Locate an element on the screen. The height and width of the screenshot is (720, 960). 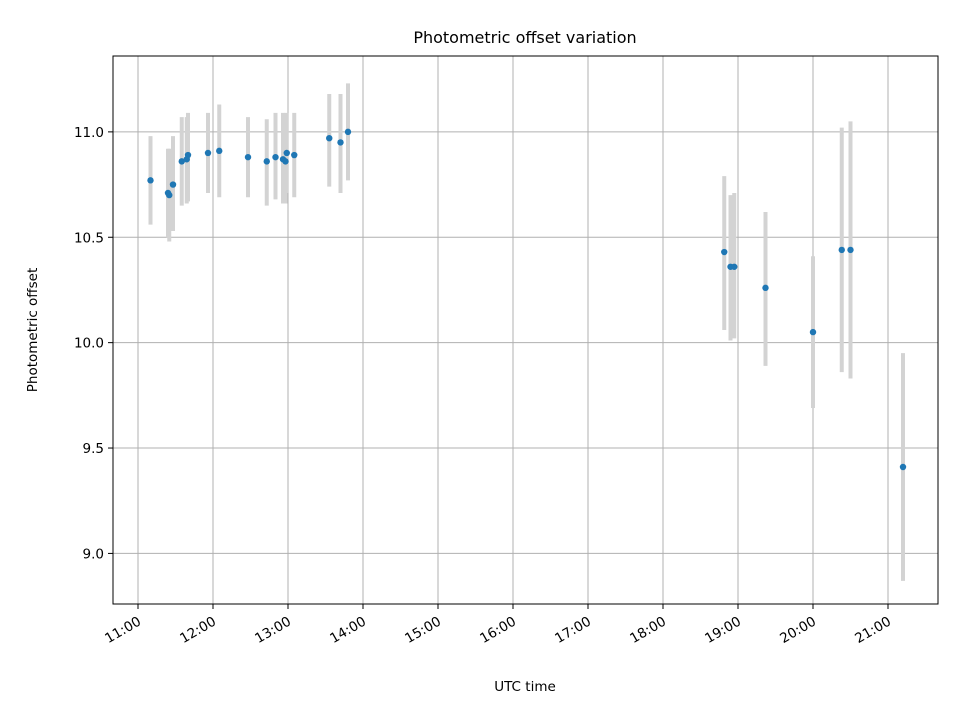
x-tick-label: 14:00 is located at coordinates (348, 630).